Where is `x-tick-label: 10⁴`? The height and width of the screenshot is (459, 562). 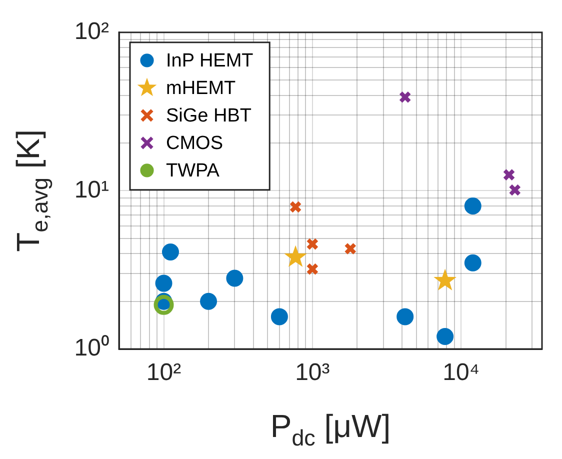
x-tick-label: 10⁴ is located at coordinates (461, 372).